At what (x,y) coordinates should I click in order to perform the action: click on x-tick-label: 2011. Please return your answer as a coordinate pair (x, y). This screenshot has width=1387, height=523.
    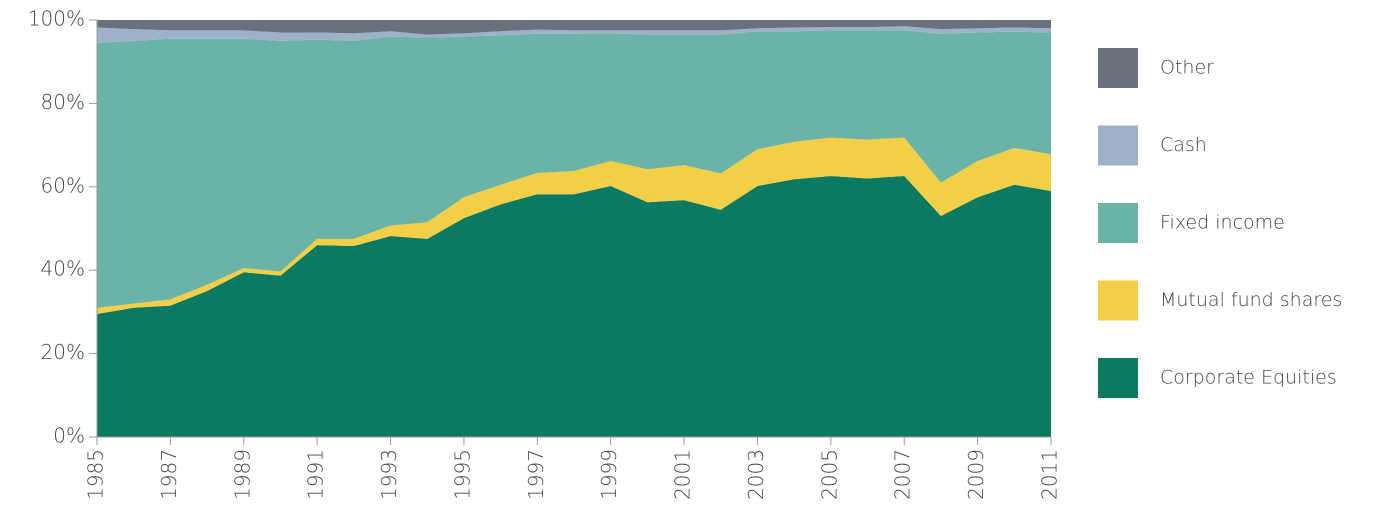
    Looking at the image, I should click on (1050, 474).